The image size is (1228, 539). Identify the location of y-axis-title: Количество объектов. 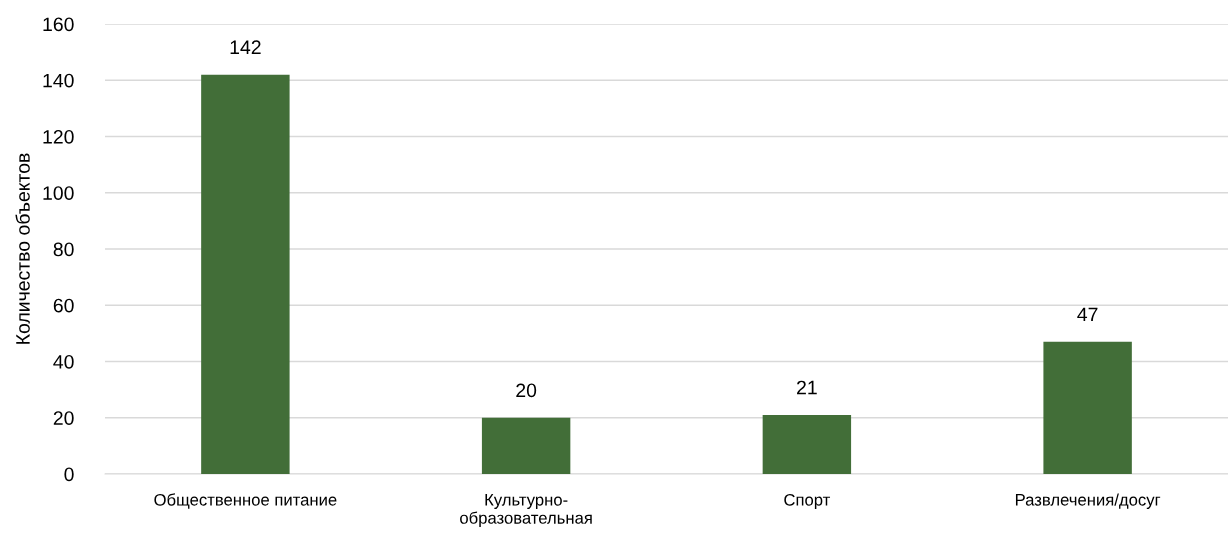
(22, 248).